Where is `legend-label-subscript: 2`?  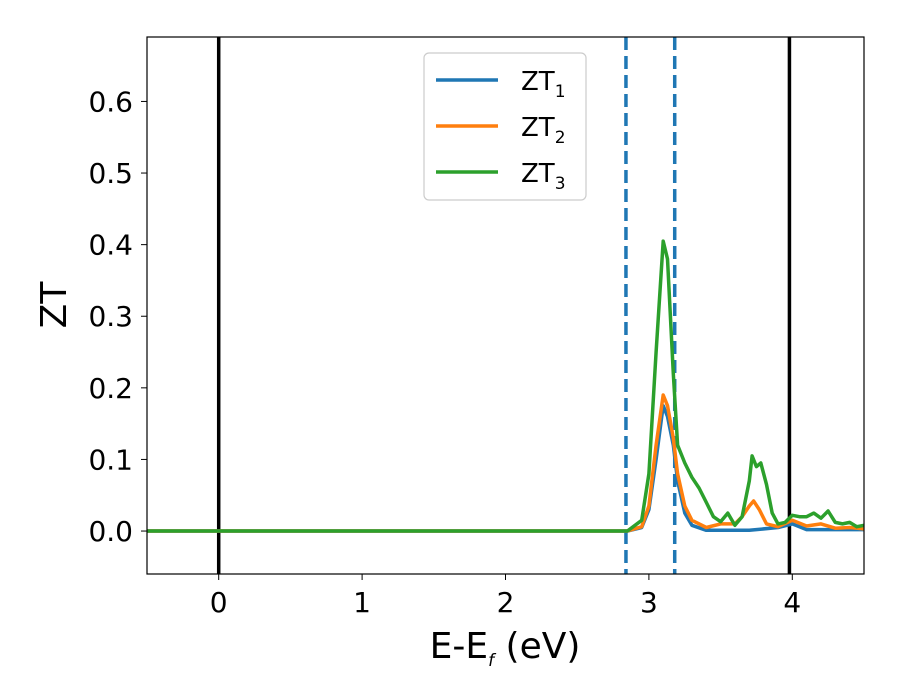 legend-label-subscript: 2 is located at coordinates (560, 138).